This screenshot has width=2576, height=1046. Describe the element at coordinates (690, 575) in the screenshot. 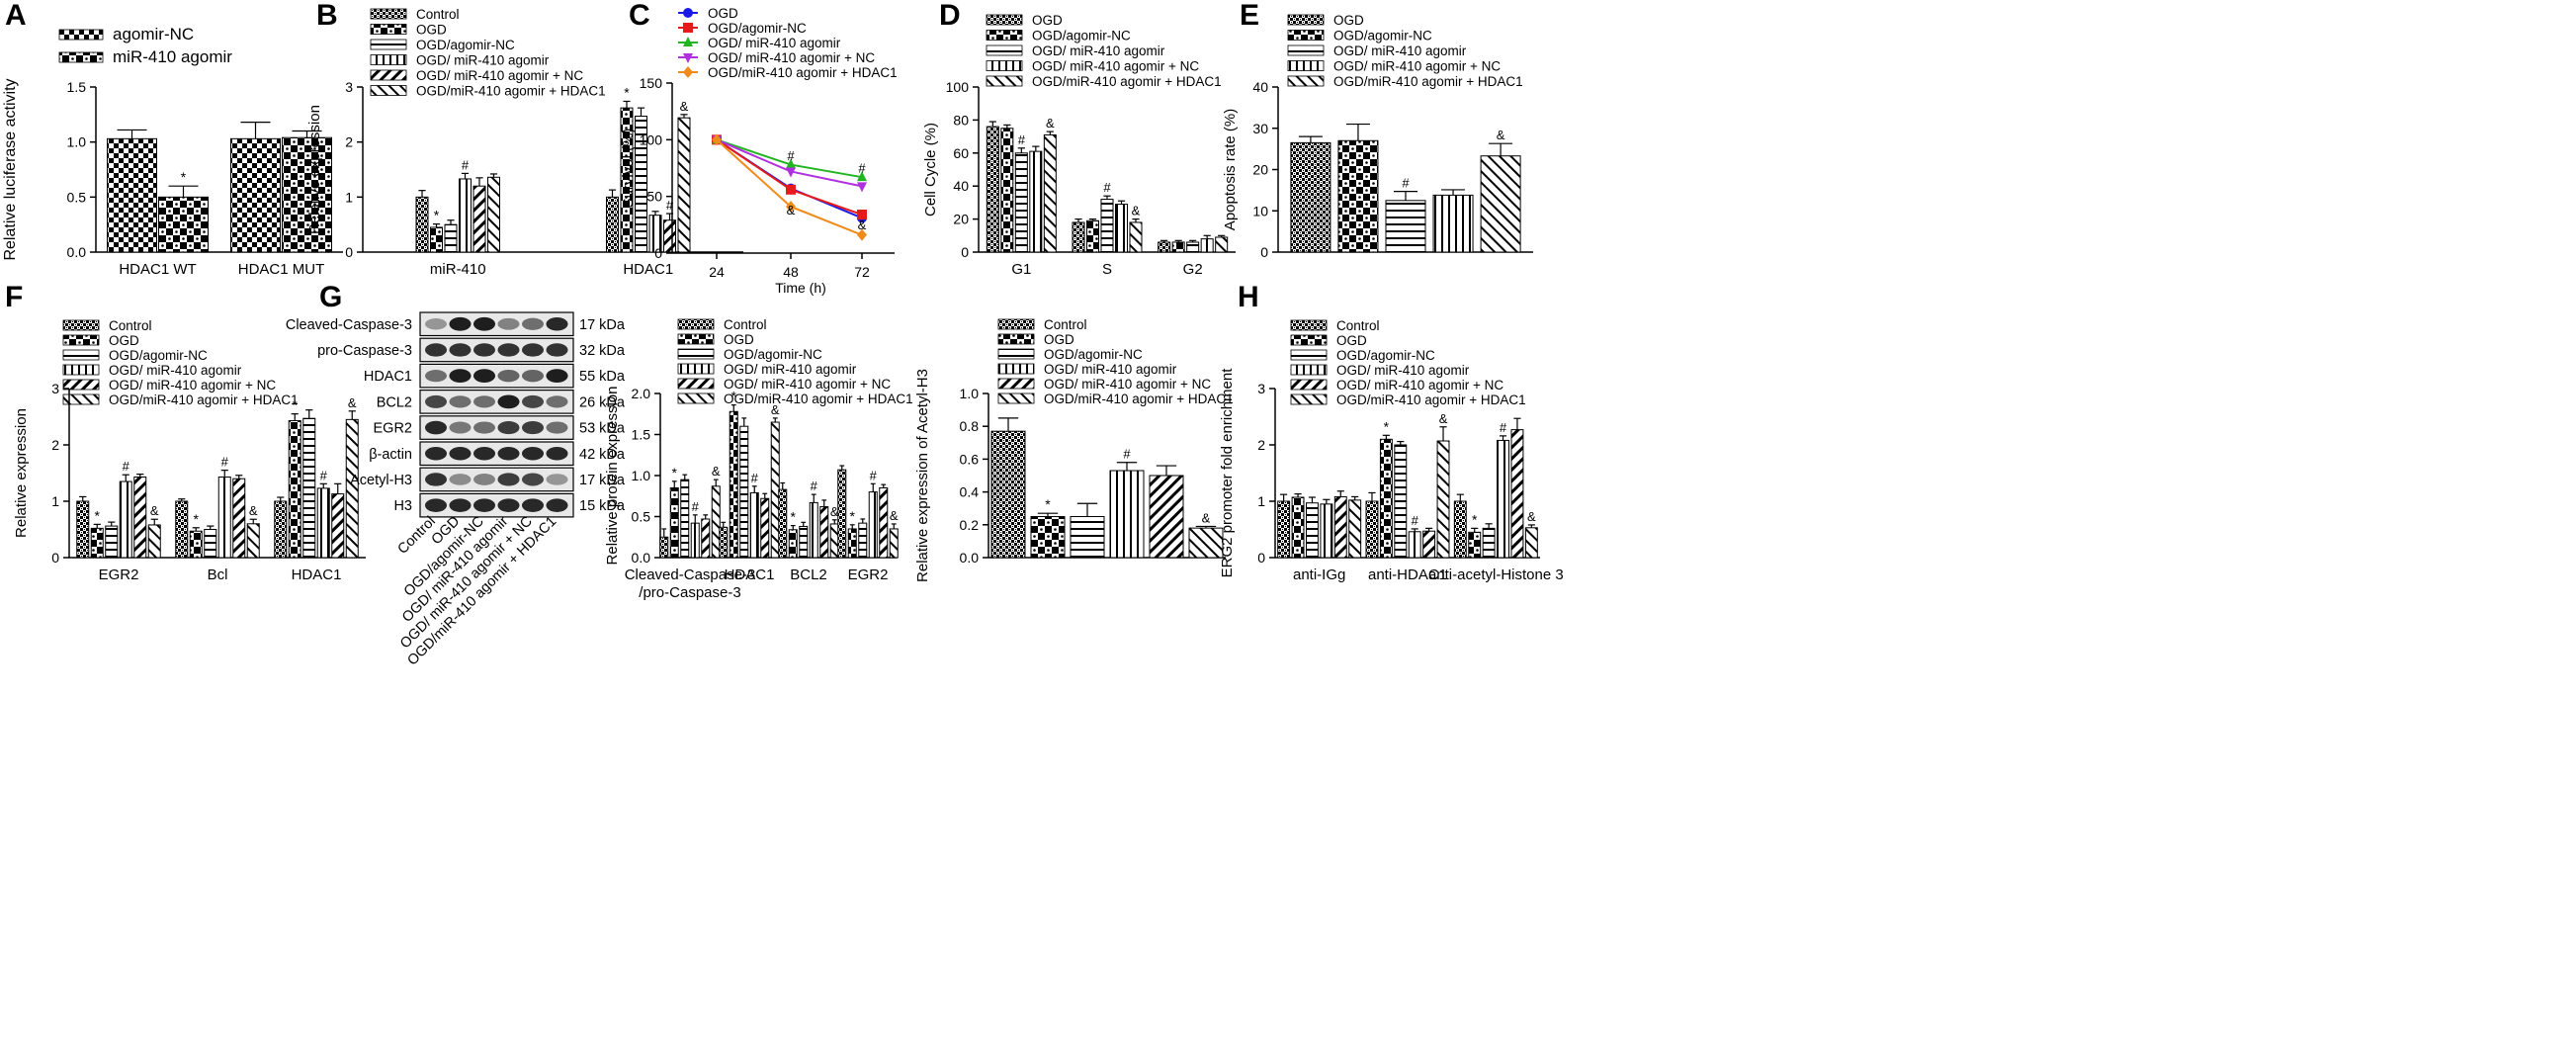

I see `x-tick-label: Cleaved-Caspase-3` at that location.